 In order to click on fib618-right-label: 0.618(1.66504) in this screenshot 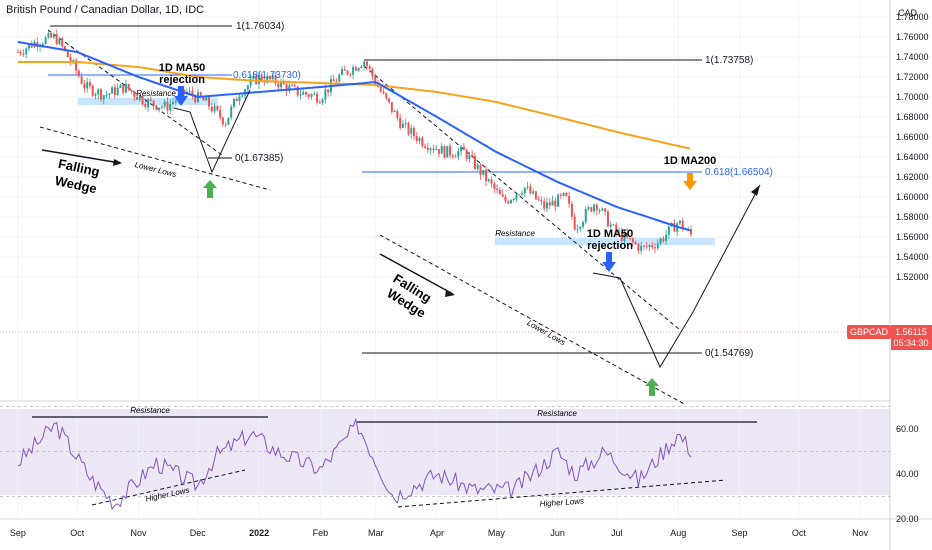, I will do `click(739, 172)`.